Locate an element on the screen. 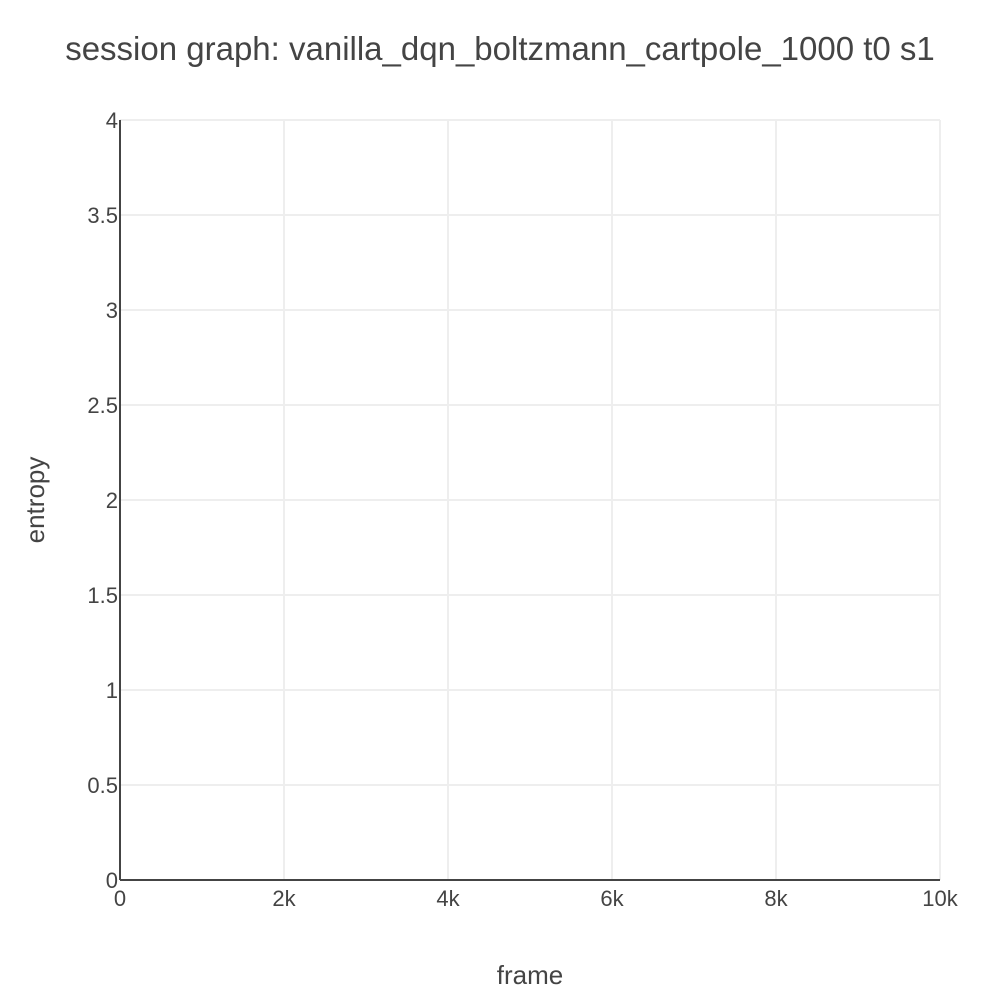  x-tick-label: 10k is located at coordinates (940, 898).